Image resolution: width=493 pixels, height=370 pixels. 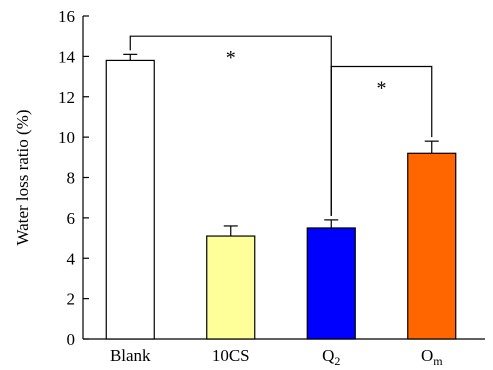 What do you see at coordinates (67, 56) in the screenshot?
I see `y-tick-label: 14` at bounding box center [67, 56].